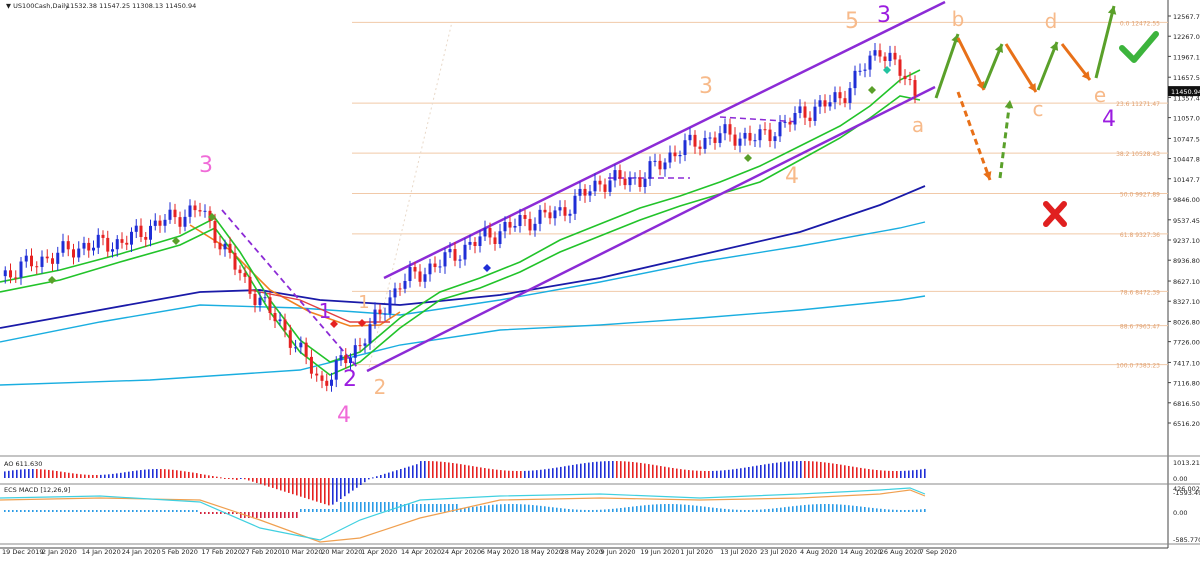 Image resolution: width=1200 pixels, height=564 pixels. I want to click on fib-label: 23.6 11271.47, so click(1138, 104).